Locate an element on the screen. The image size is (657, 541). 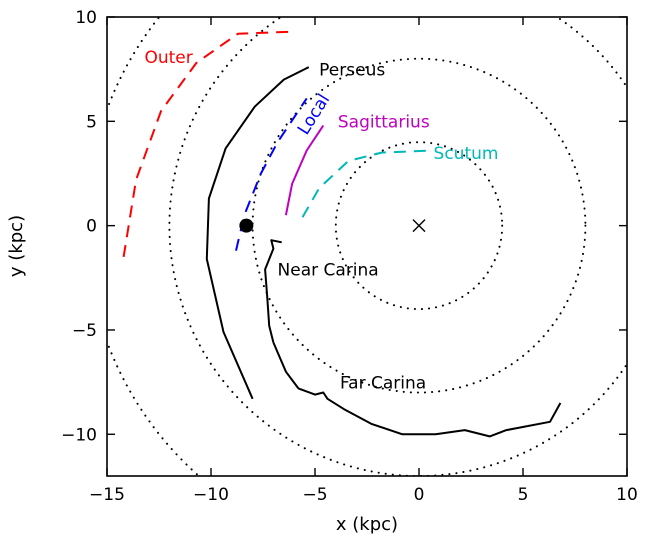
series-label-perseus: Perseus is located at coordinates (352, 70).